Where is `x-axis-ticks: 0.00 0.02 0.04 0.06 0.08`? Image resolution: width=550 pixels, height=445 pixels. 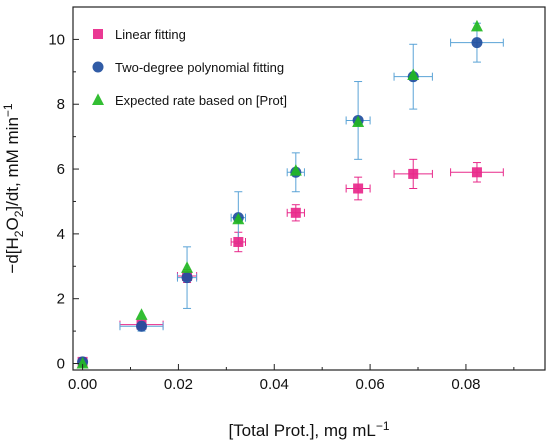
x-axis-ticks: 0.00 0.02 0.04 0.06 0.08 is located at coordinates (291, 378).